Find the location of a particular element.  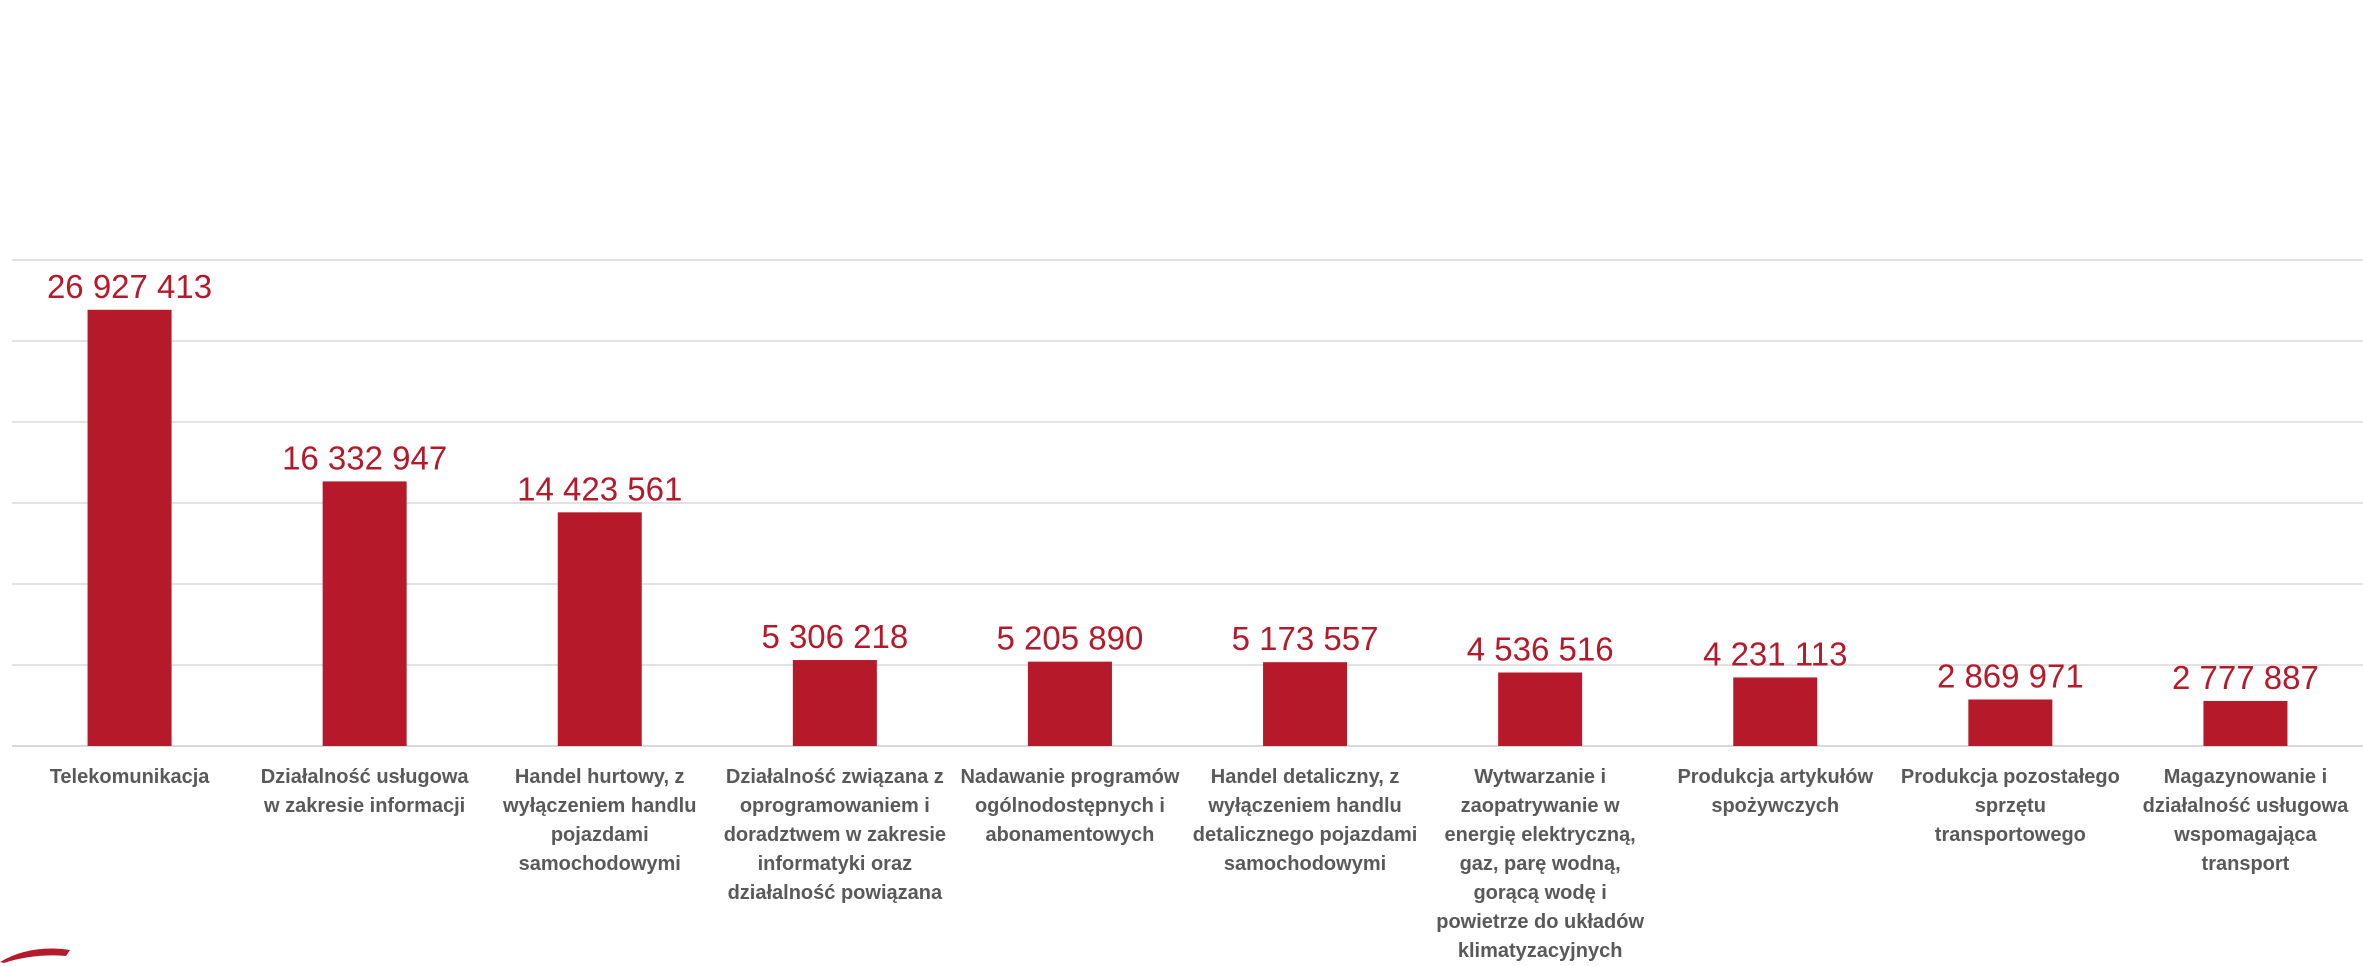

logo-icon is located at coordinates (35, 955).